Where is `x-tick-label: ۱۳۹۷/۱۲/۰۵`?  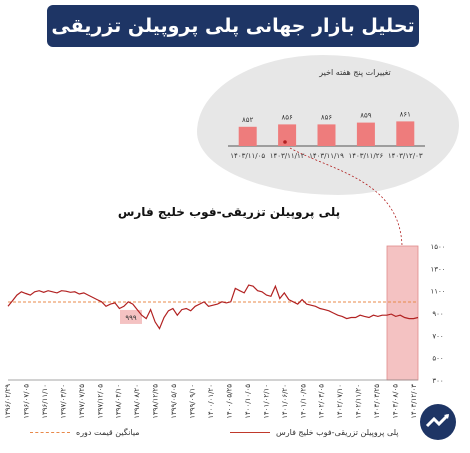 x-tick-label: ۱۳۹۷/۱۲/۰۵ is located at coordinates (100, 401).